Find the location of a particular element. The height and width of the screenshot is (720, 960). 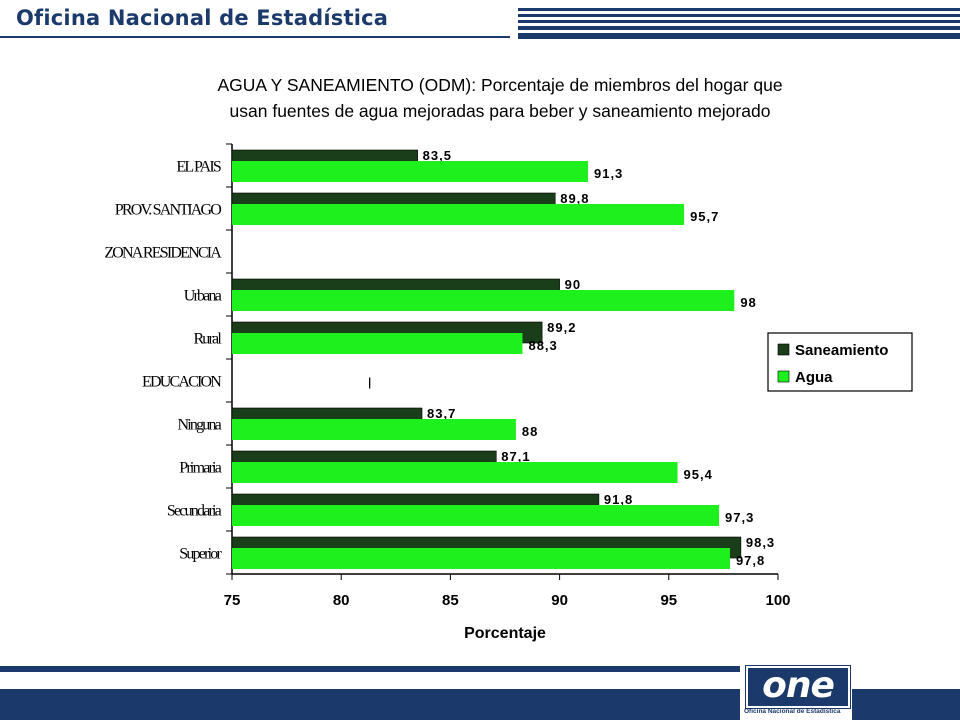

logo-mark: one is located at coordinates (798, 685).